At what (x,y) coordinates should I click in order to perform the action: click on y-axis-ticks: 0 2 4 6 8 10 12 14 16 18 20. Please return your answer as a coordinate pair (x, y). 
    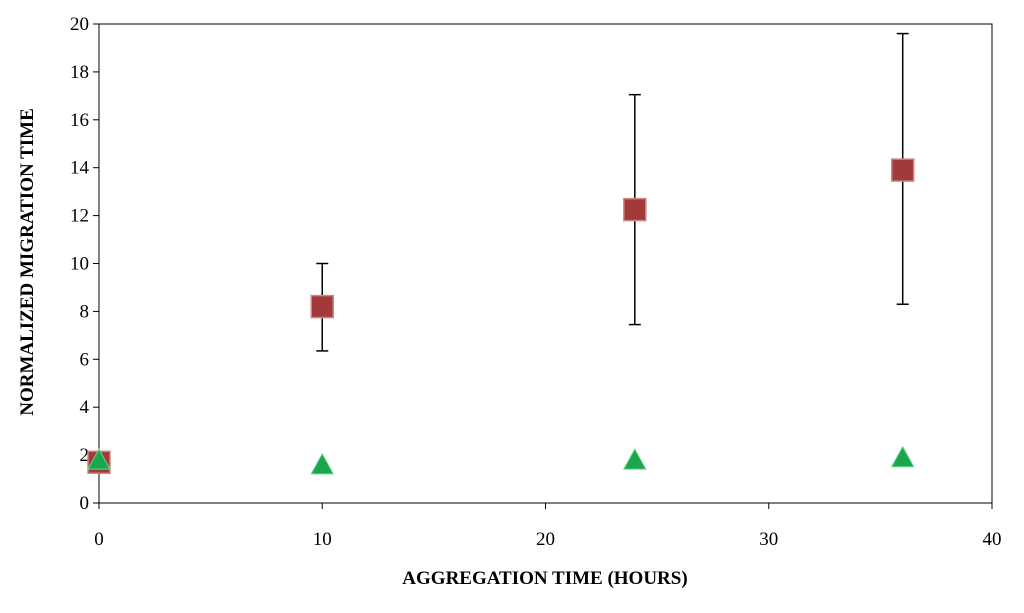
    Looking at the image, I should click on (84, 264).